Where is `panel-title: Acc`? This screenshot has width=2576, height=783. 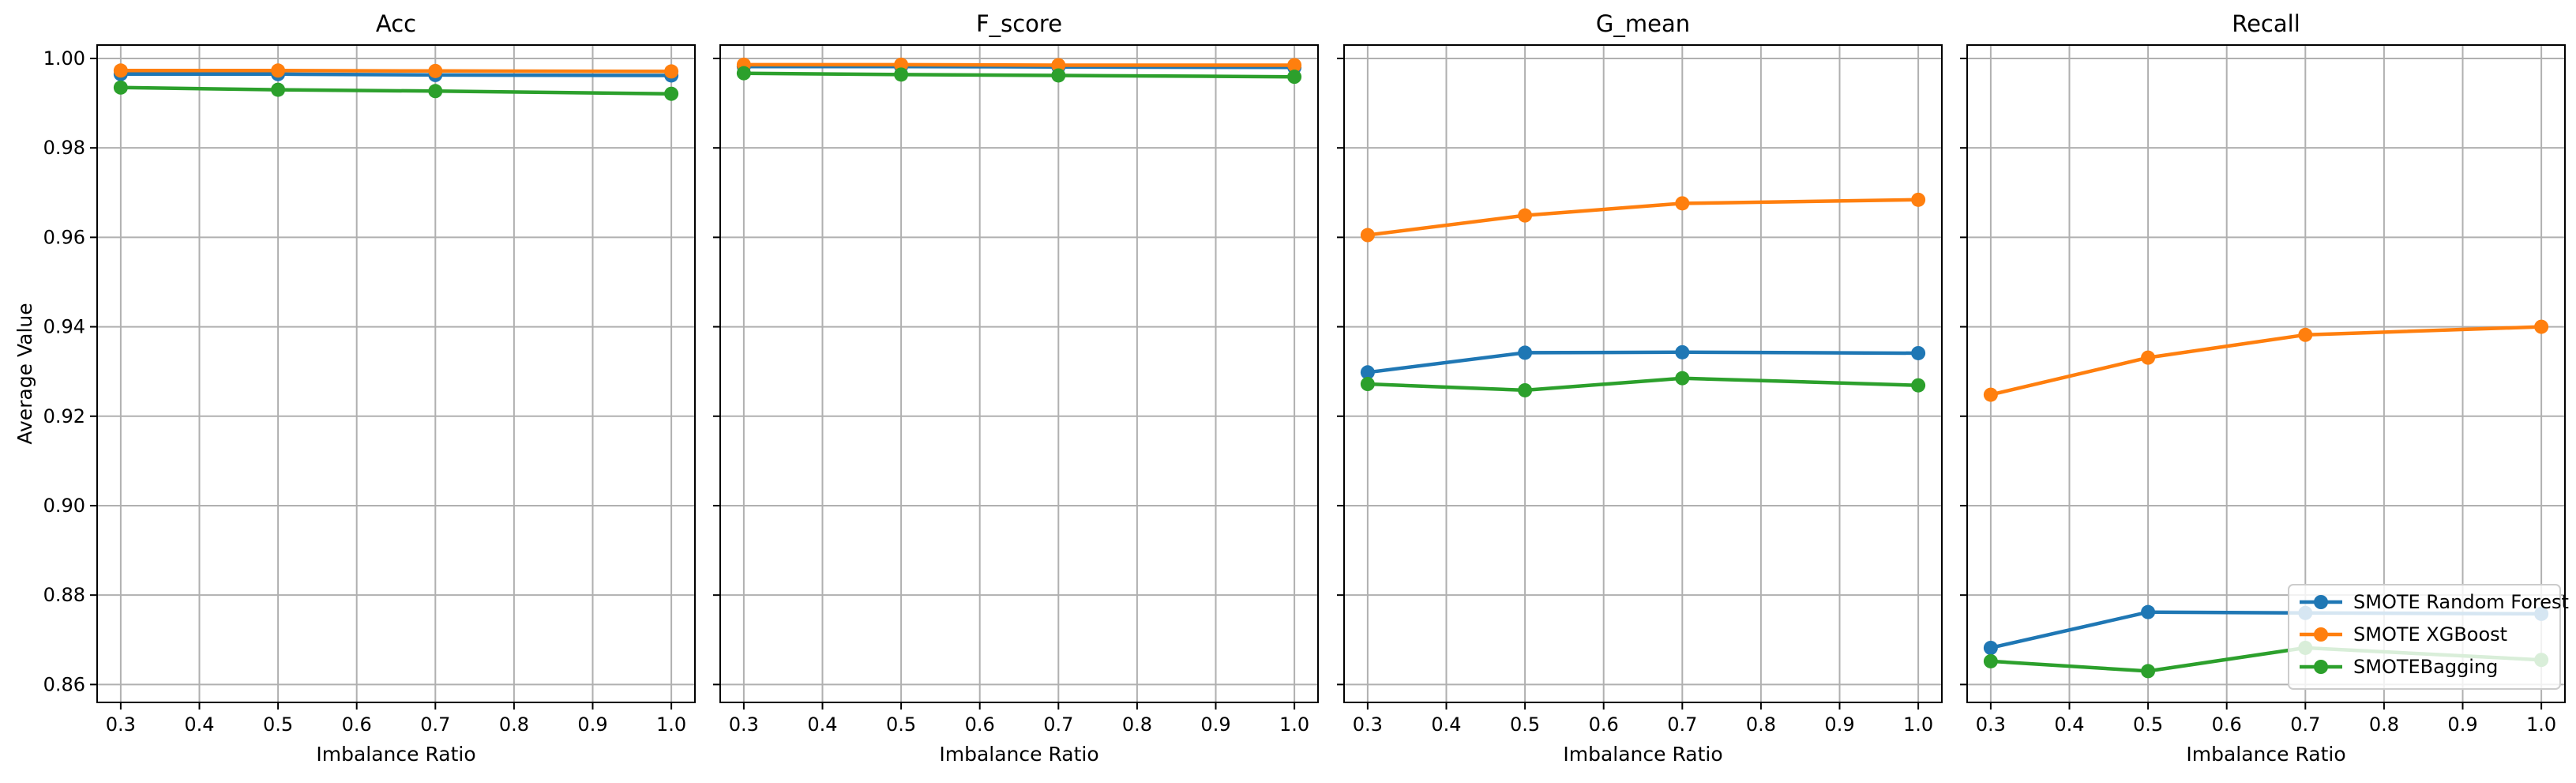
panel-title: Acc is located at coordinates (396, 23).